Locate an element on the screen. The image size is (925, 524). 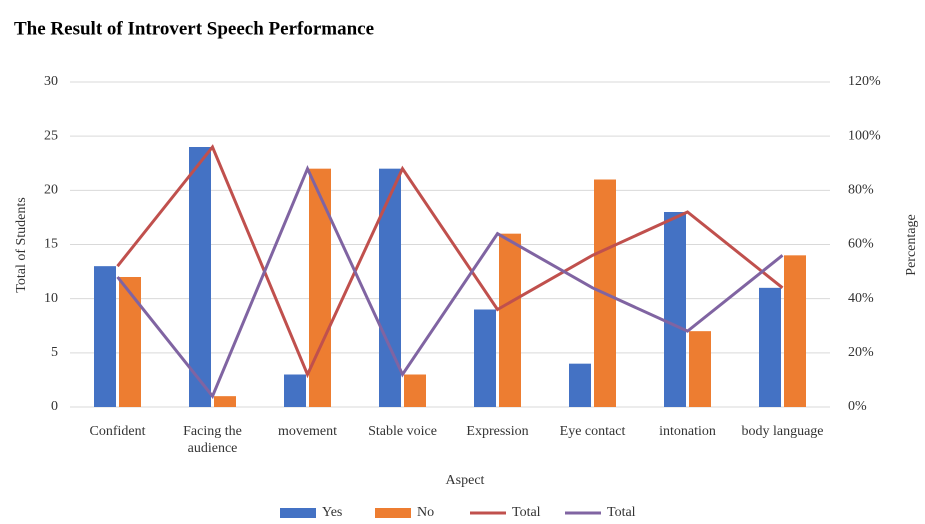
y2-tick-label: 0% is located at coordinates (857, 406).